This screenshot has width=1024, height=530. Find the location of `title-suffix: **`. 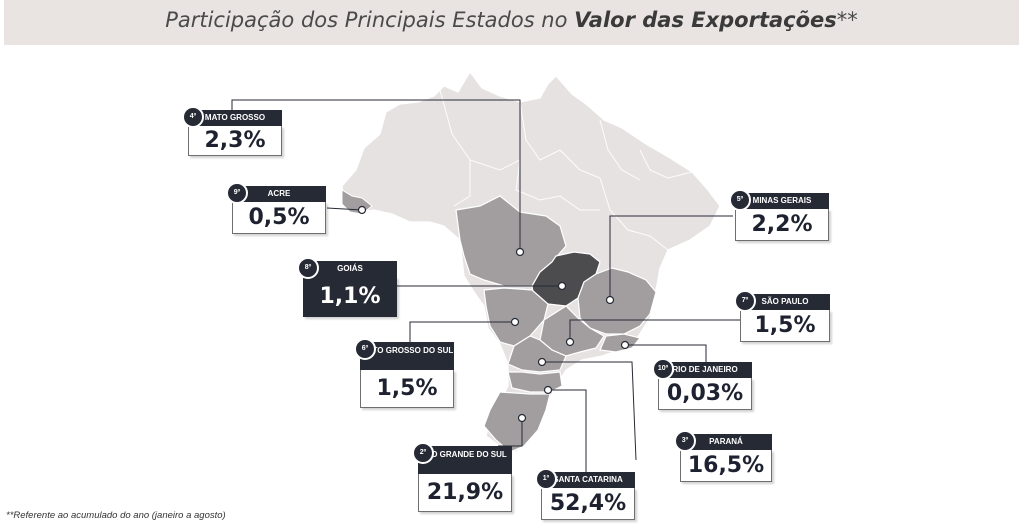

title-suffix: ** is located at coordinates (847, 20).